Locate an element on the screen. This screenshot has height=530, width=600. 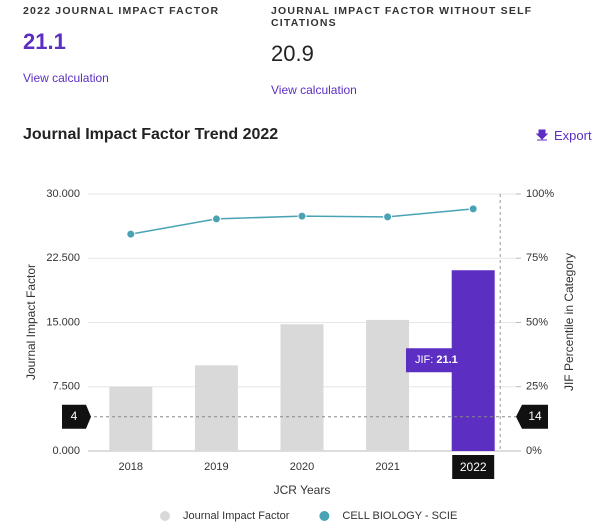
y-tick-label: 0.000 is located at coordinates (66, 451).